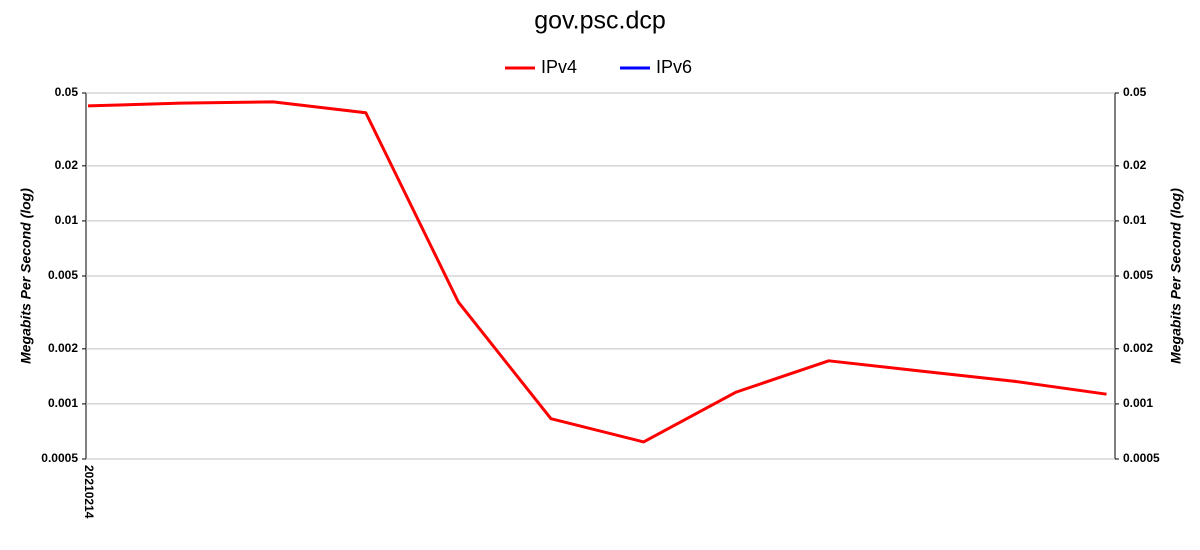  I want to click on y2-tick-label: 0.01, so click(1135, 220).